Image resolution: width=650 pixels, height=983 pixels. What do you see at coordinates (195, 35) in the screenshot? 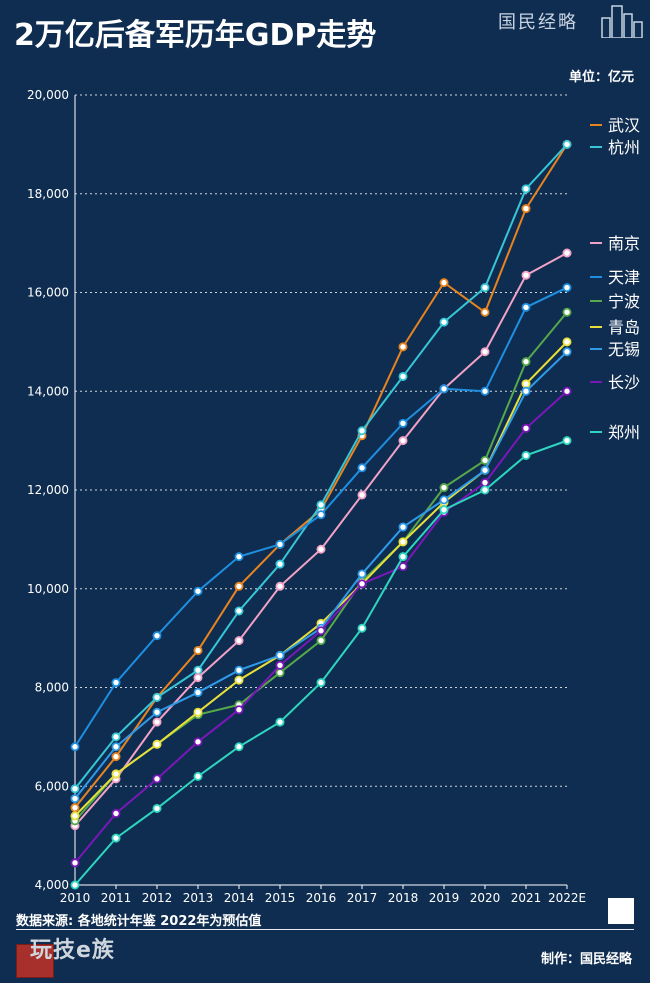
I see `chart-title: 2万亿后备军历年GDP走势` at bounding box center [195, 35].